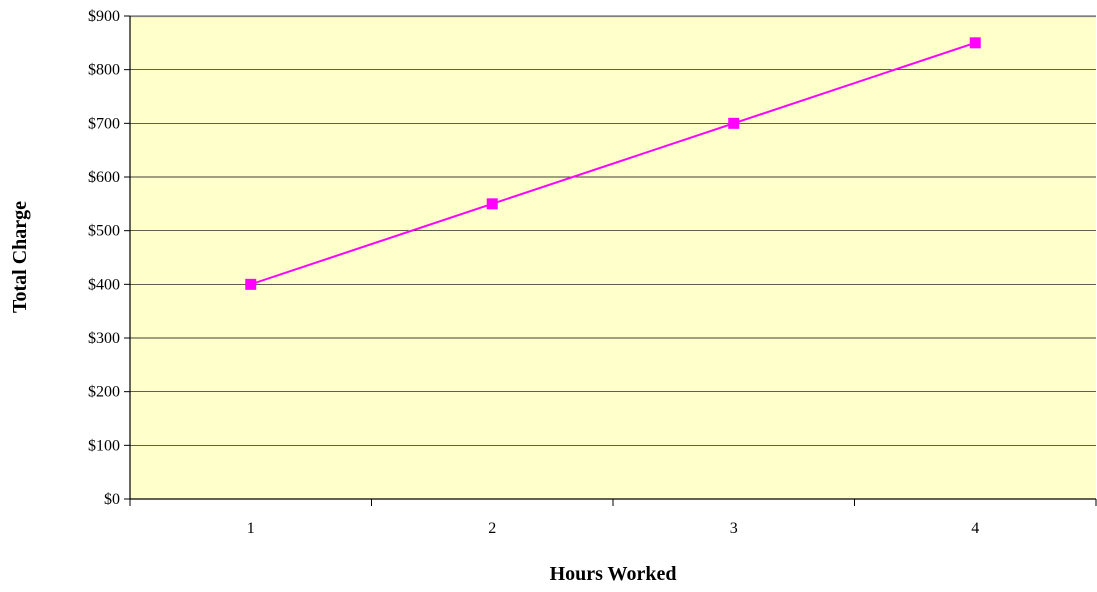  I want to click on y-tick-label: $600, so click(104, 177).